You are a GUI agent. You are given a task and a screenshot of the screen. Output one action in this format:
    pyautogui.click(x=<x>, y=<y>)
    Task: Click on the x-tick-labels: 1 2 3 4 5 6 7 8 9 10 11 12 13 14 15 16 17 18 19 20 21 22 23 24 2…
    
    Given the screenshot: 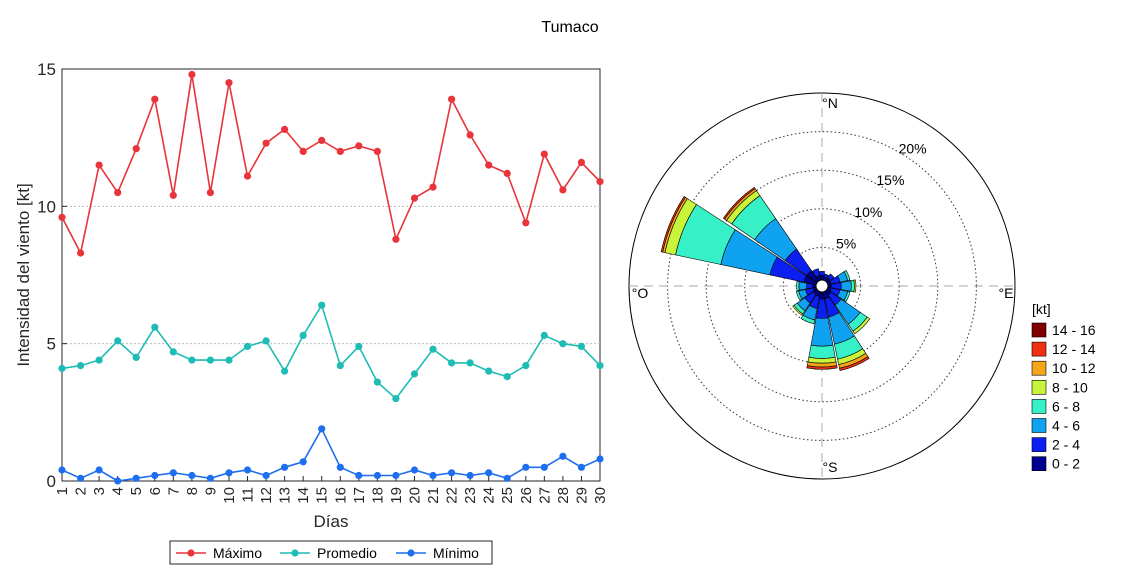 What is the action you would take?
    pyautogui.click(x=331, y=495)
    